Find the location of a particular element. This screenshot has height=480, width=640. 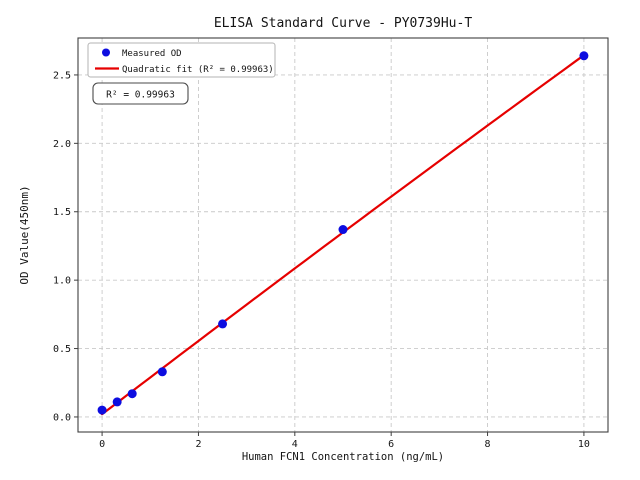

legend-marker-measured-od is located at coordinates (106, 52).